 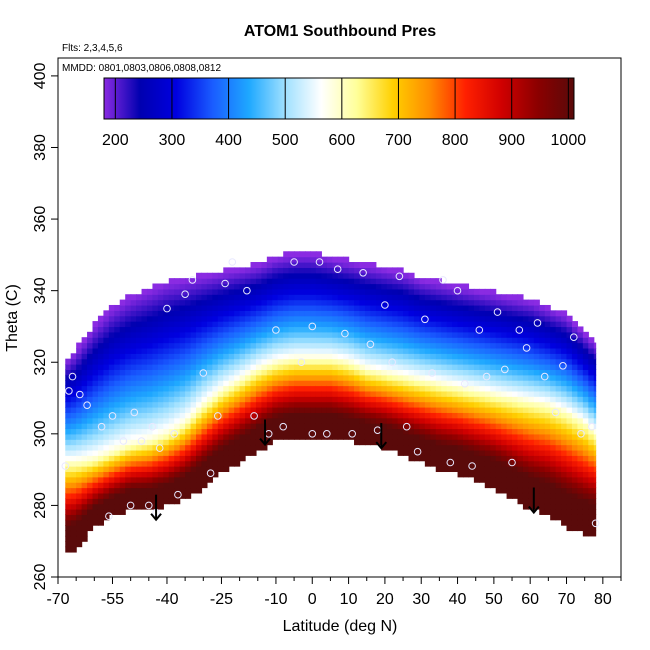 What do you see at coordinates (57, 599) in the screenshot?
I see `x-tick-label: -70` at bounding box center [57, 599].